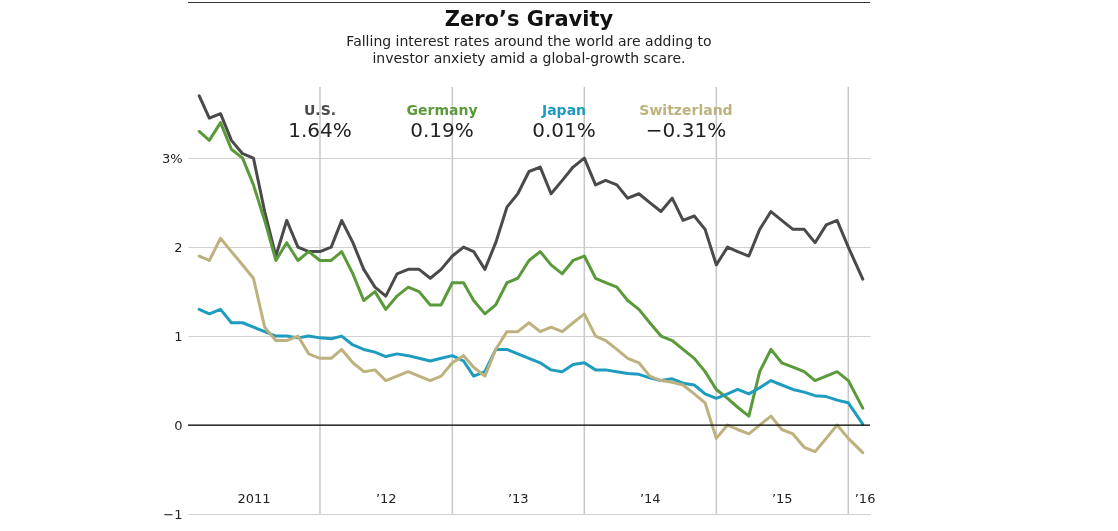 This screenshot has width=1118, height=531. Describe the element at coordinates (782, 498) in the screenshot. I see `x-tick-label: ’15` at that location.